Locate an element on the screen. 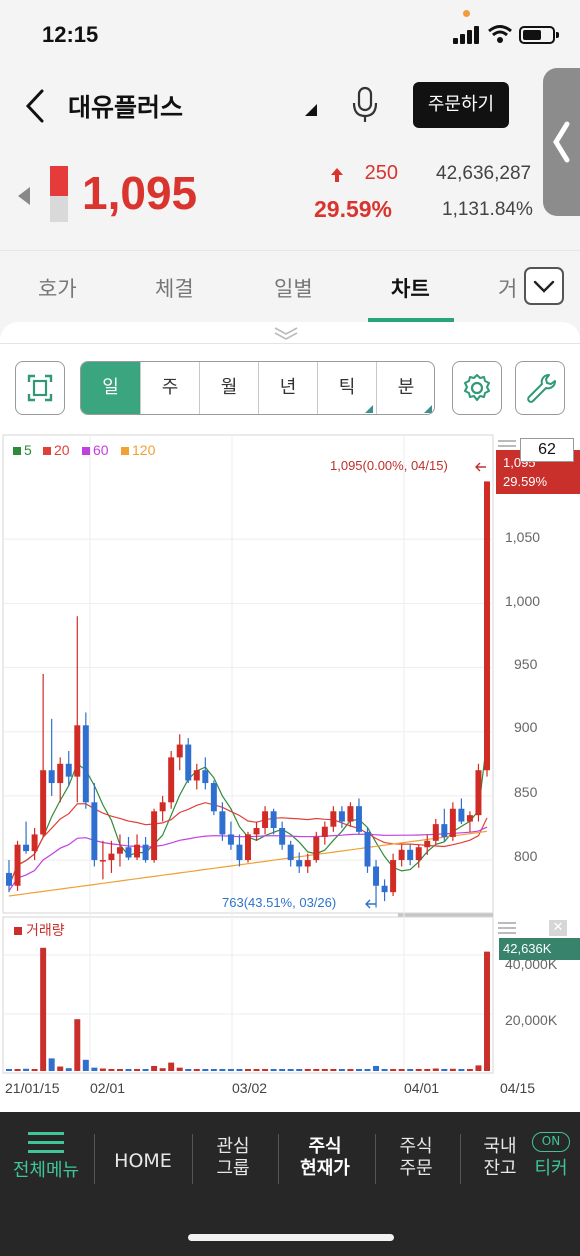 The height and width of the screenshot is (1256, 580). y-tick: 800 is located at coordinates (526, 856).